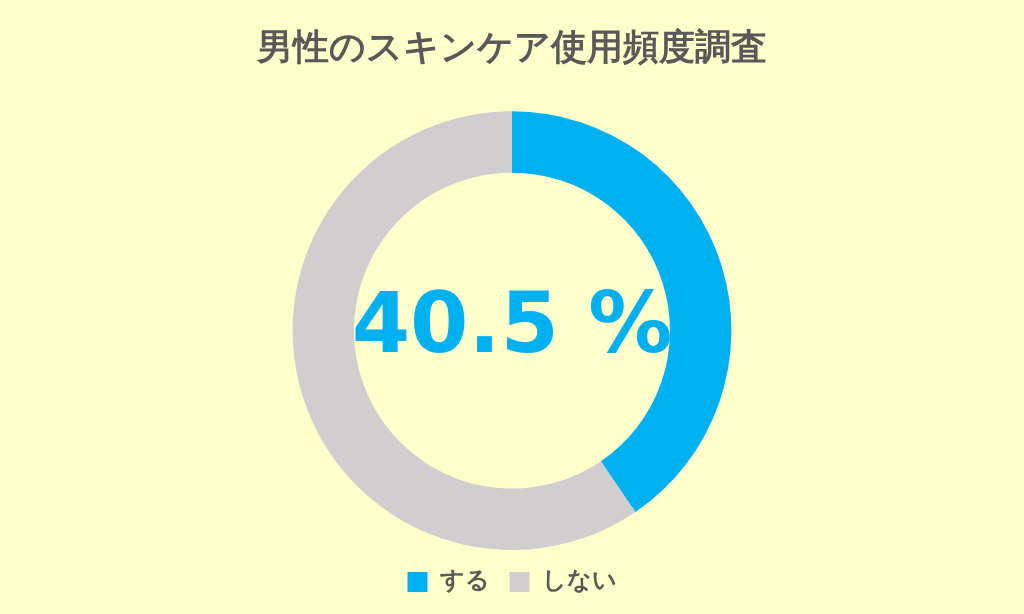 The height and width of the screenshot is (614, 1024). Describe the element at coordinates (512, 323) in the screenshot. I see `data-label: 40.5 %` at that location.